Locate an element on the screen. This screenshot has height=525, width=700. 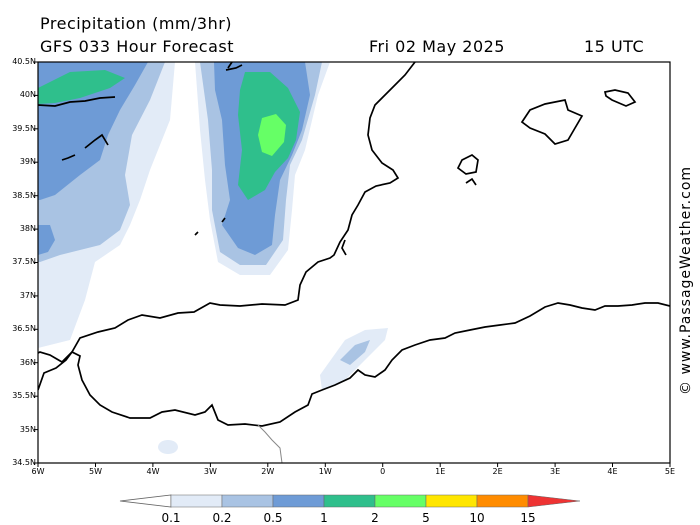
lat-label: 39.5N is located at coordinates (24, 128).